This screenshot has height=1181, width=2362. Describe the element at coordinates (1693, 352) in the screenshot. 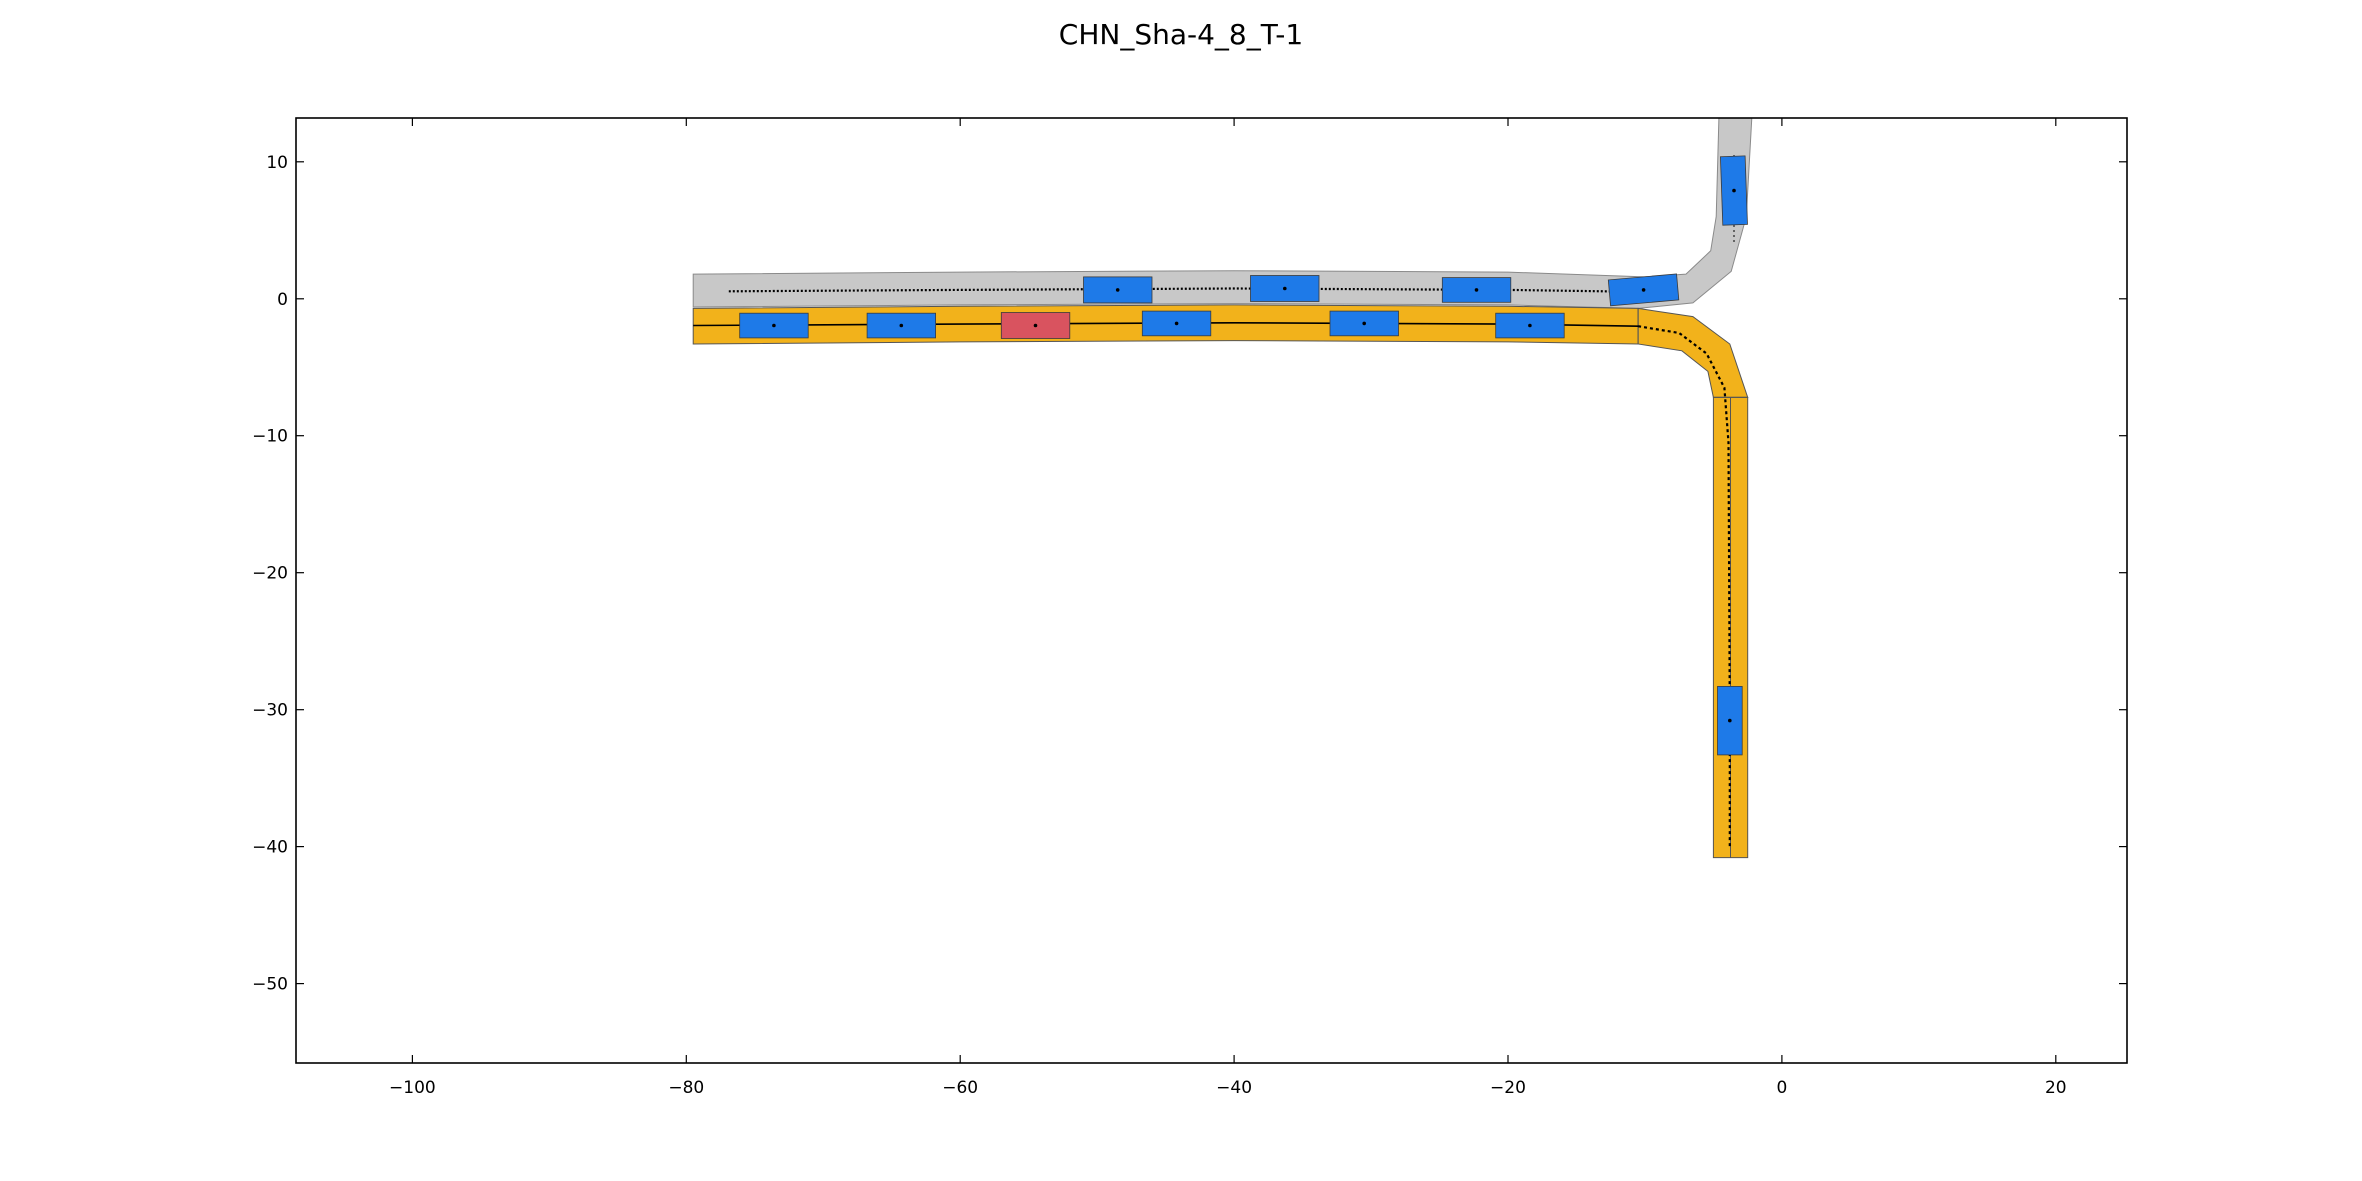

I see `lane-planned-turn` at that location.